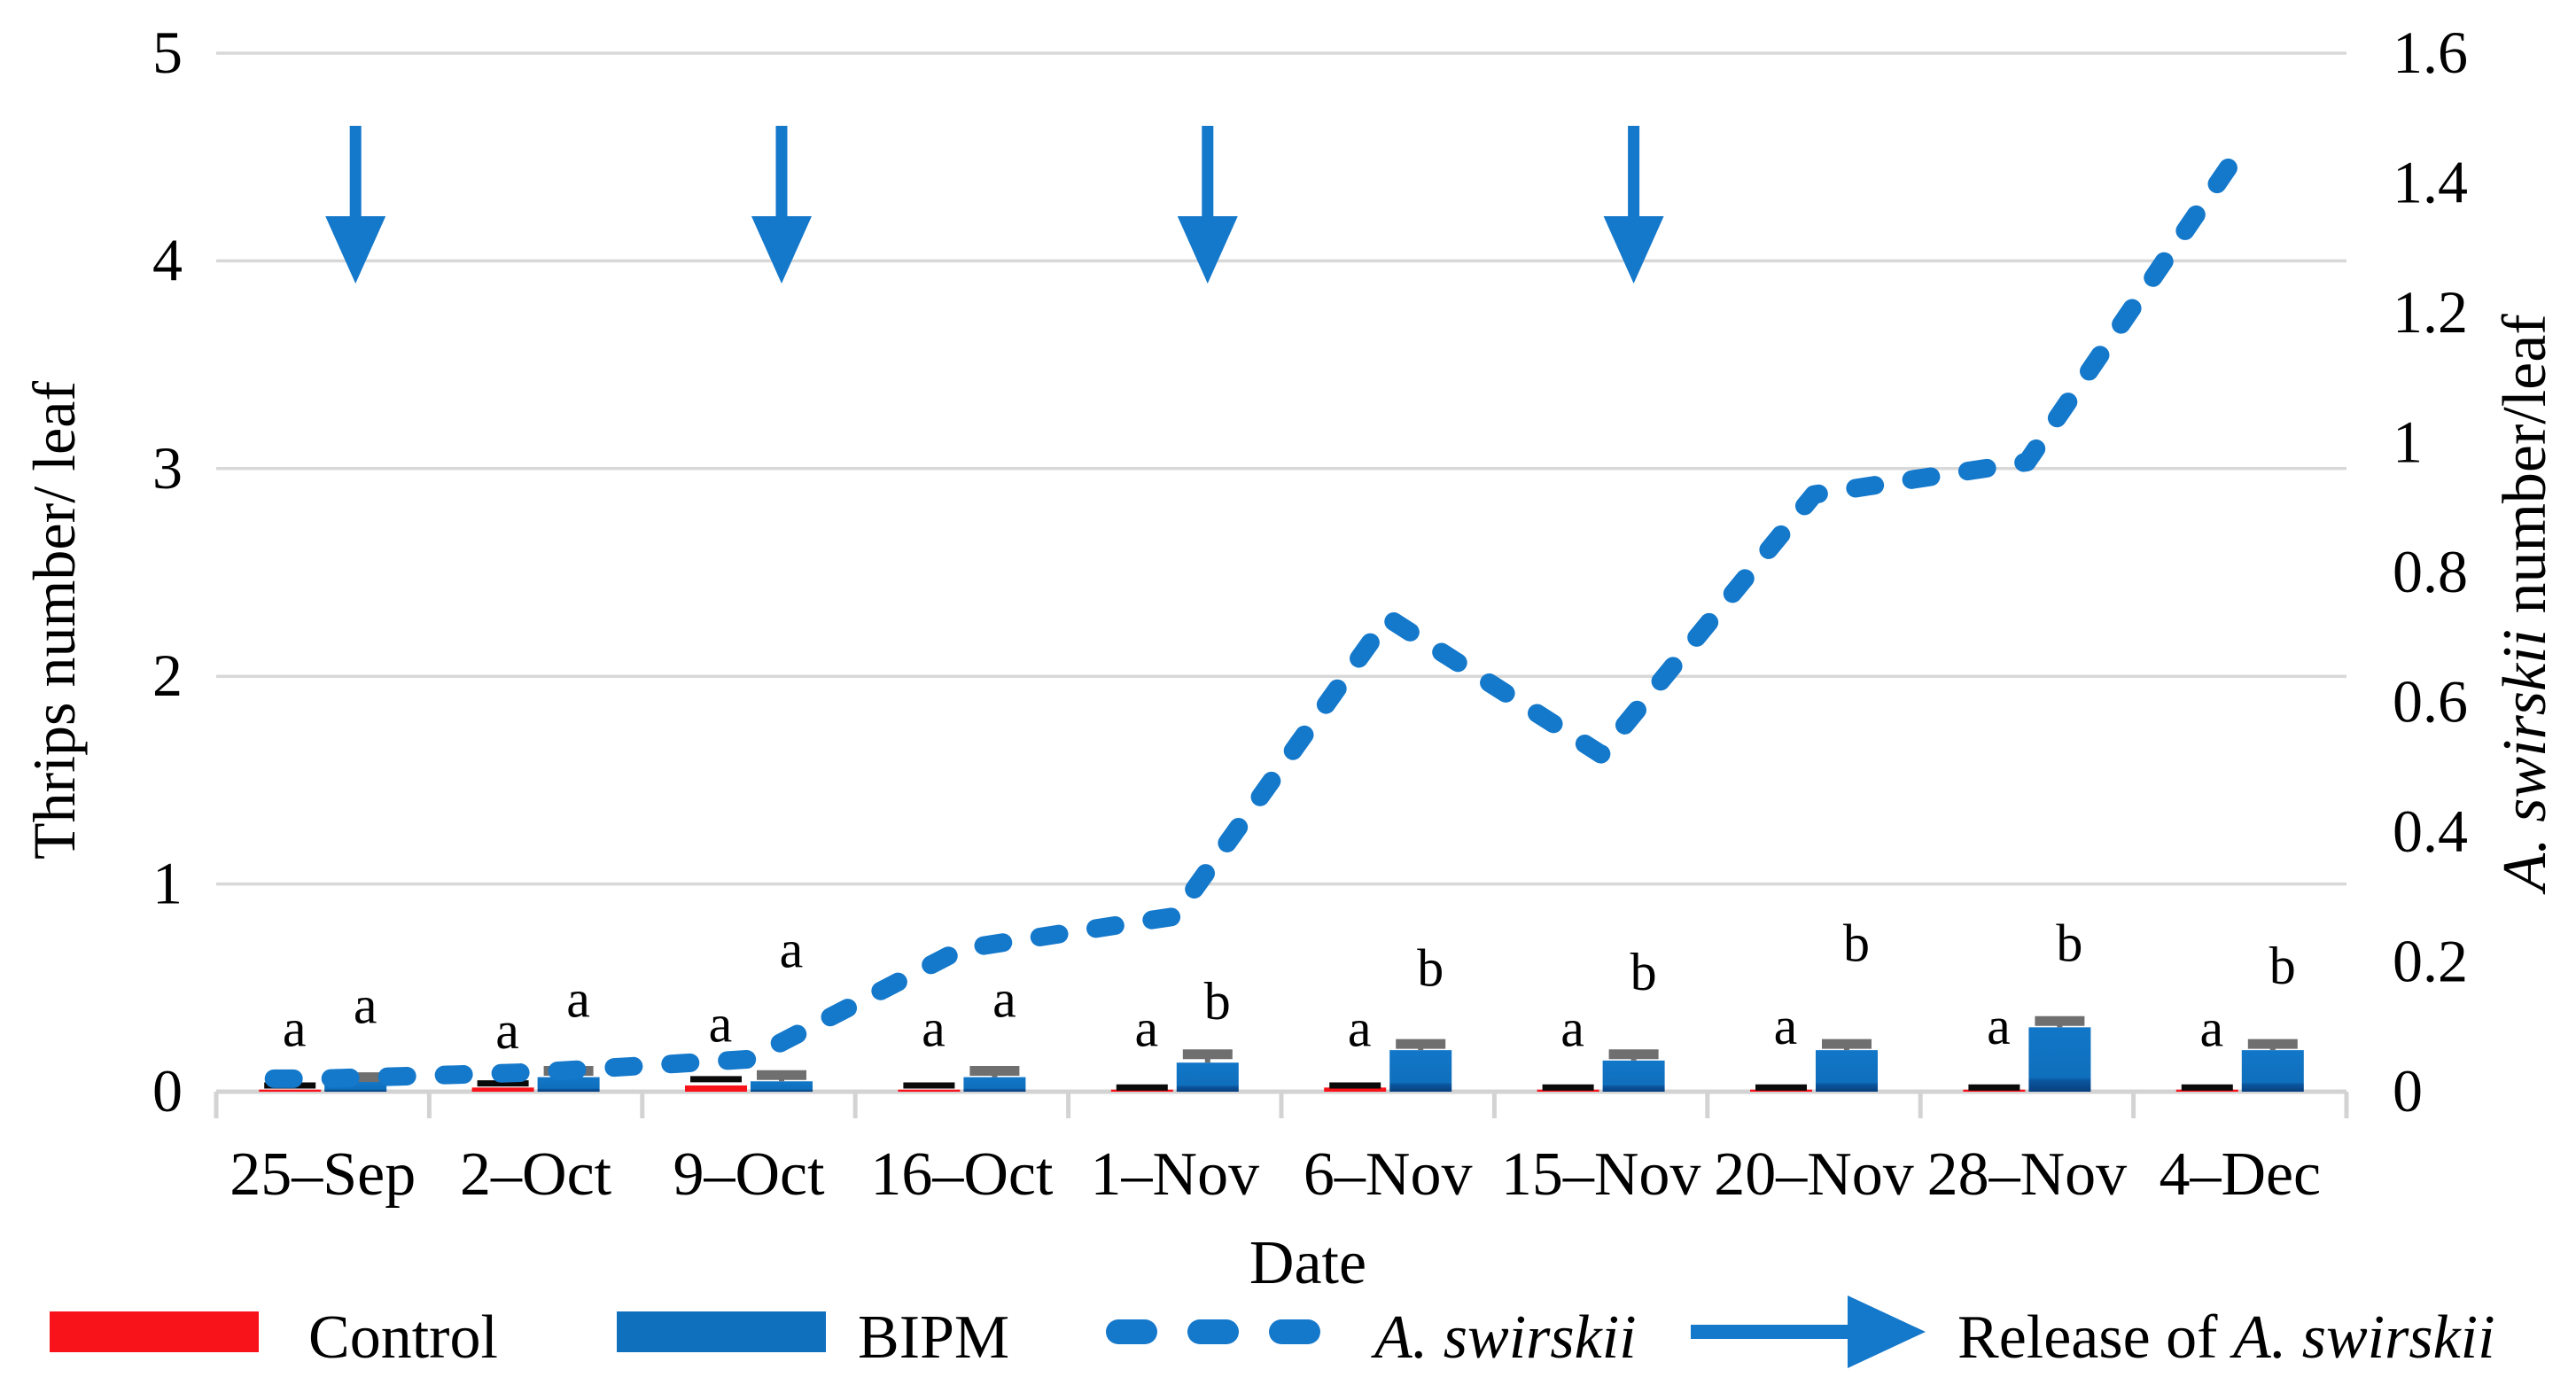 The height and width of the screenshot is (1385, 2576). I want to click on x-axis-label: 28–Nov, so click(2028, 1174).